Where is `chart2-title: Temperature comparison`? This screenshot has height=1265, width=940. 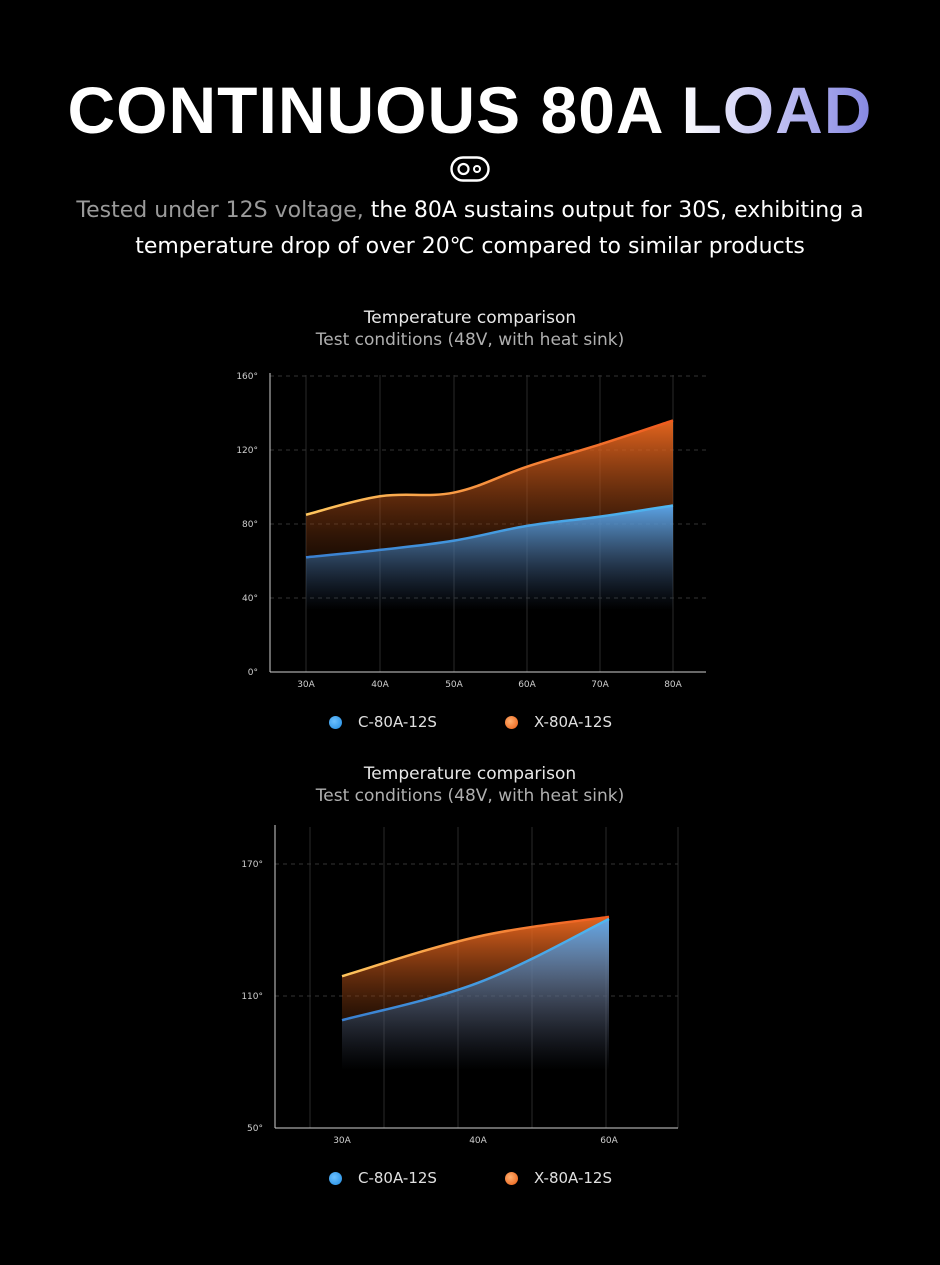
chart2-title: Temperature comparison is located at coordinates (470, 774).